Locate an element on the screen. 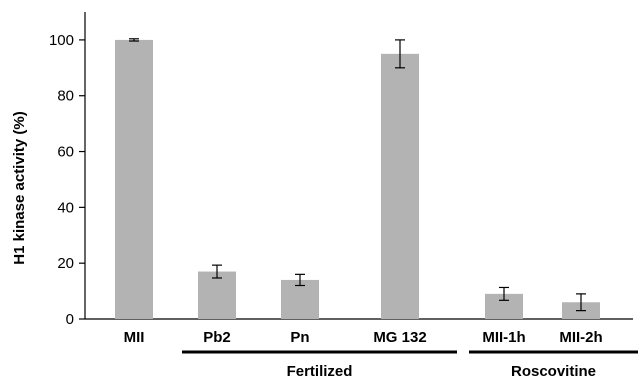 The height and width of the screenshot is (384, 641). y-tick-label: 40 is located at coordinates (65, 207).